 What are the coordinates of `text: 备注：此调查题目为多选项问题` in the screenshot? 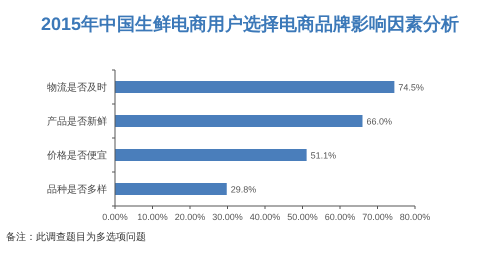 It's located at (76, 237).